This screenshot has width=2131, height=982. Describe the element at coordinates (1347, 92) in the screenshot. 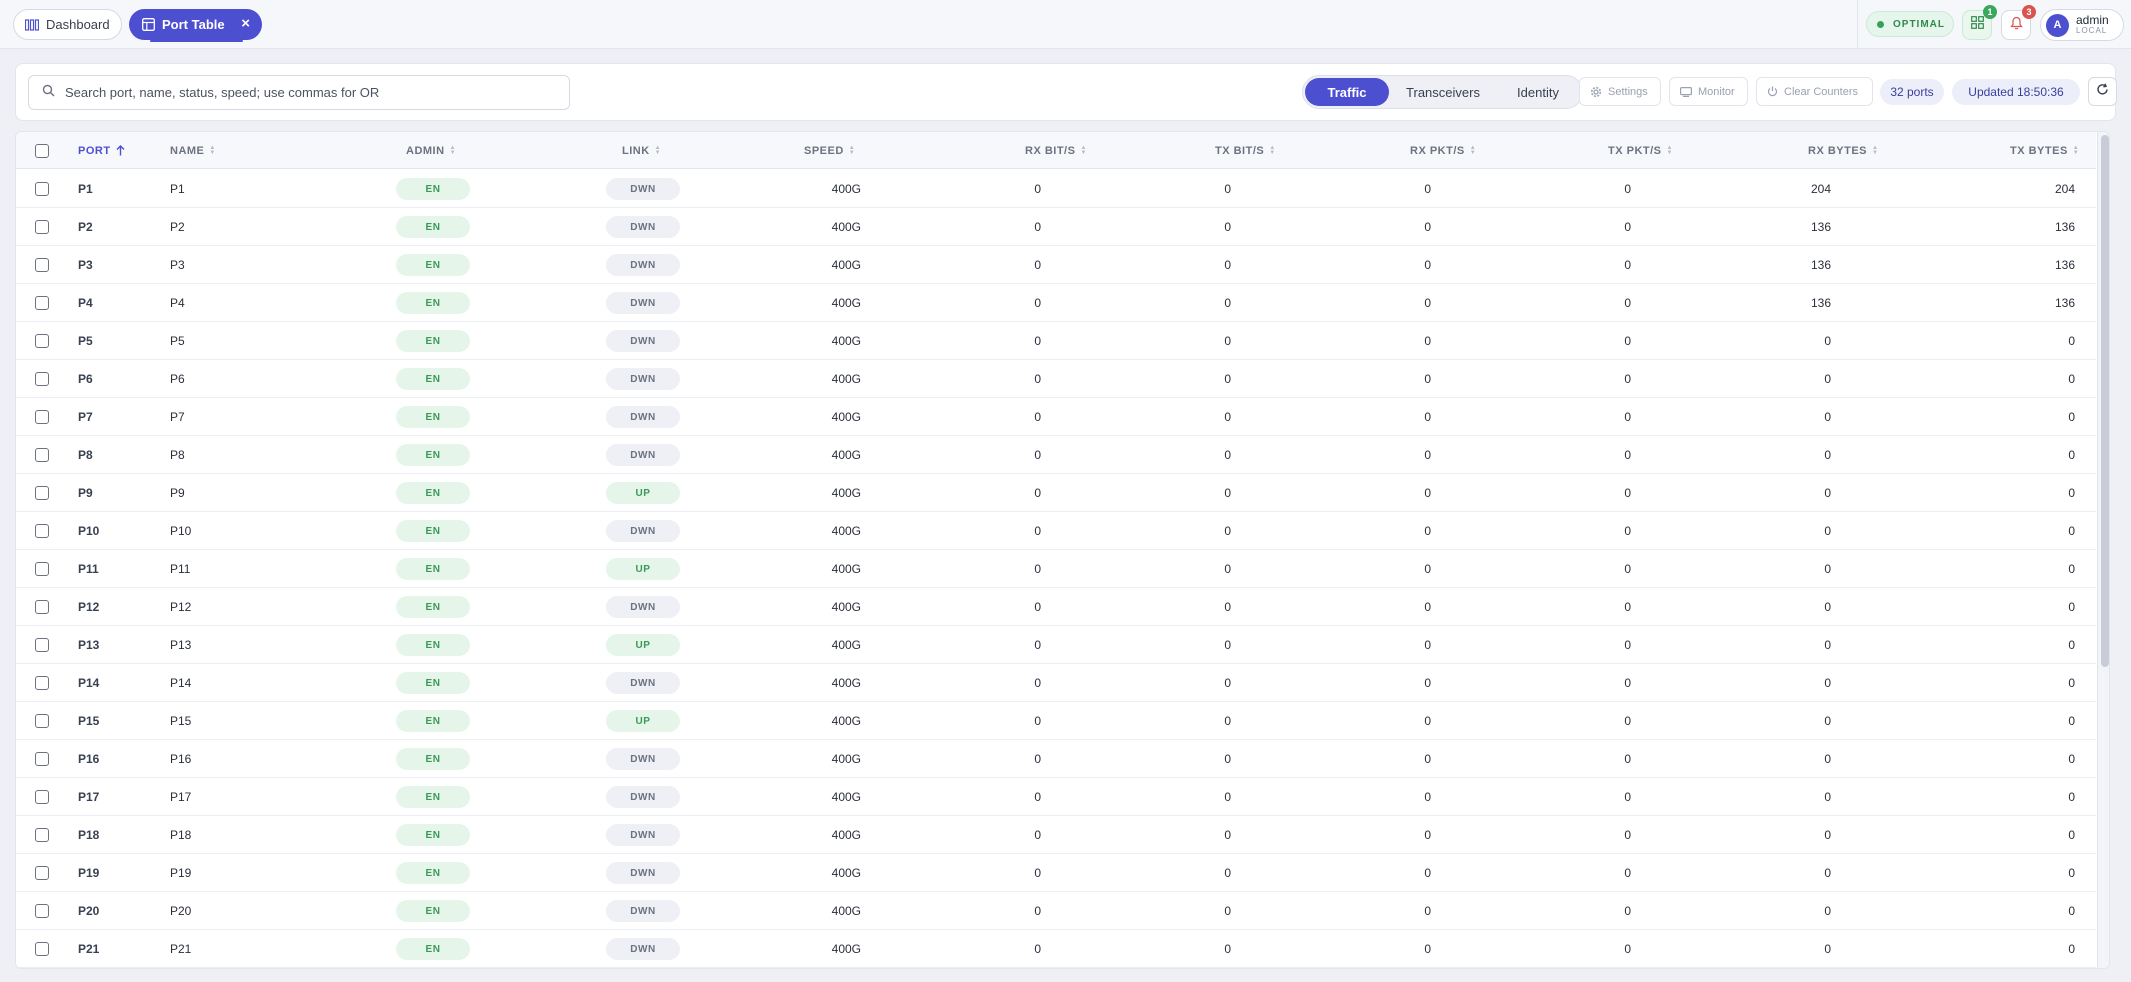

I see `view-traffic-button: Traffic` at that location.